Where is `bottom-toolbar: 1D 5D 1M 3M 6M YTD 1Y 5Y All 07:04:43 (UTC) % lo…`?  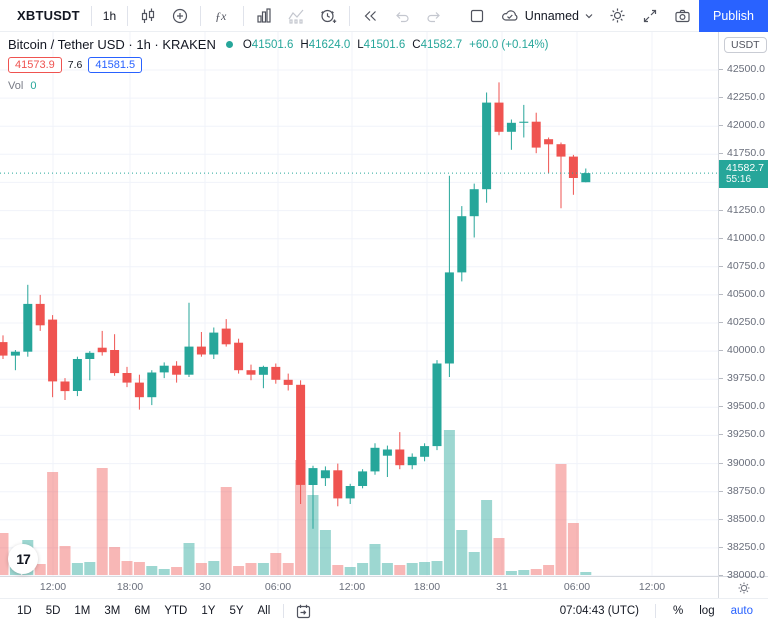
bottom-toolbar: 1D 5D 1M 3M 6M YTD 1Y 5Y All 07:04:43 (UTC) % lo… is located at coordinates (384, 610).